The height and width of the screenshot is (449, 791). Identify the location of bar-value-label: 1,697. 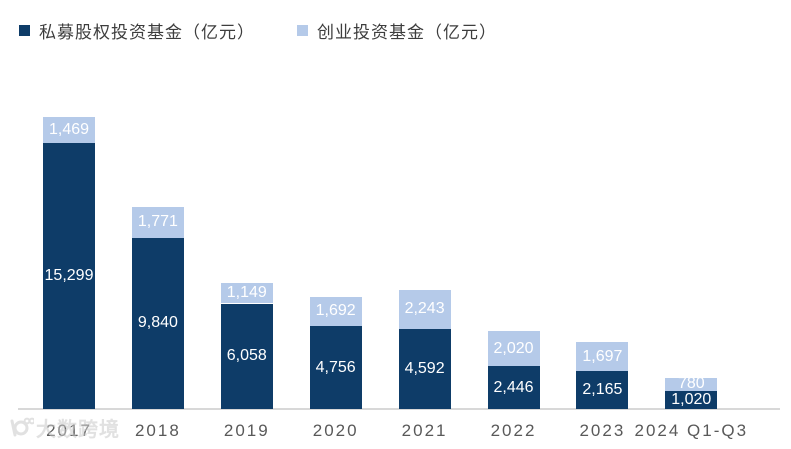
(602, 356).